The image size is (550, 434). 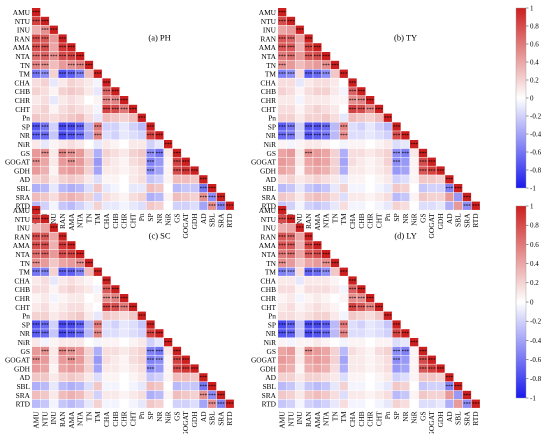 What do you see at coordinates (97, 417) in the screenshot?
I see `column-label: TM` at bounding box center [97, 417].